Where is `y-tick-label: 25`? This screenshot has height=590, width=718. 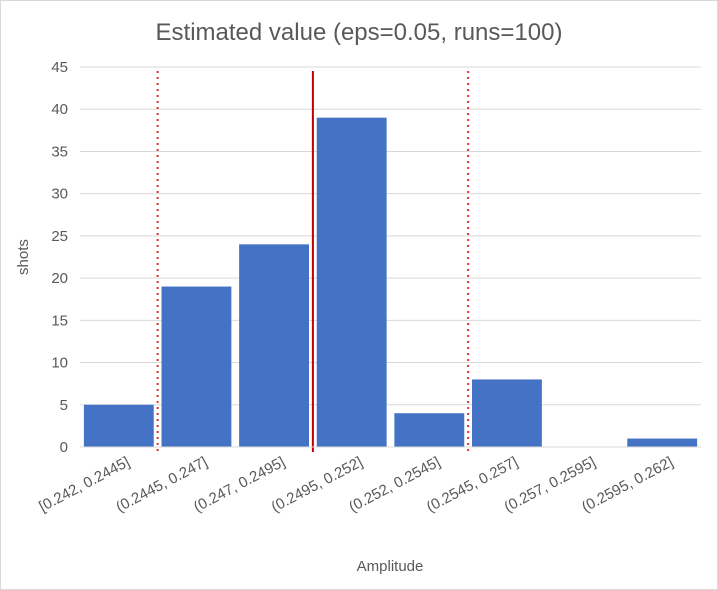 y-tick-label: 25 is located at coordinates (59, 236).